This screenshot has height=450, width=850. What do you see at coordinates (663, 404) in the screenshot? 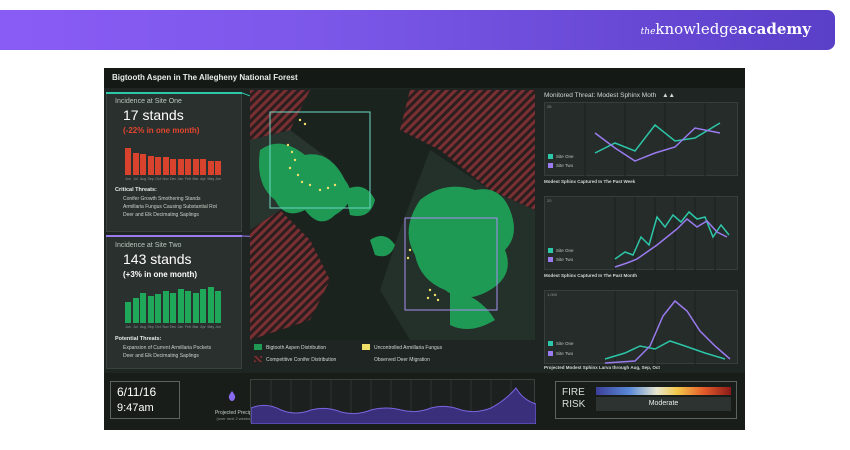
I see `fire-risk-value: Moderate` at bounding box center [663, 404].